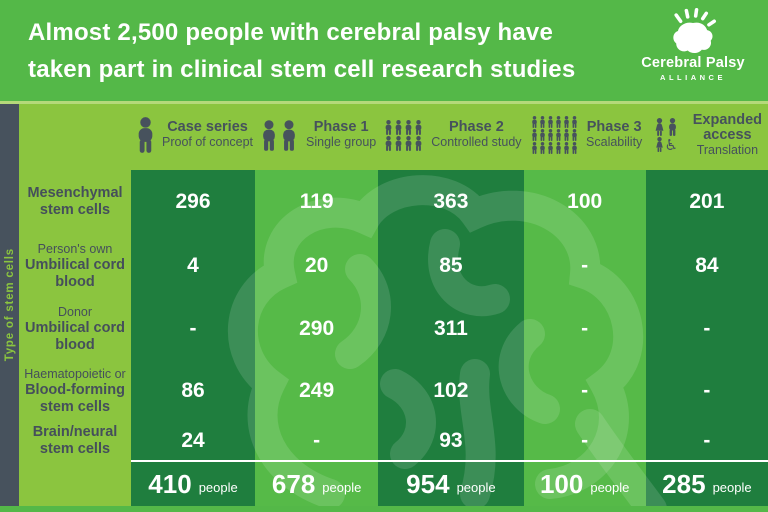 This screenshot has height=512, width=768. What do you see at coordinates (693, 77) in the screenshot?
I see `logo-subname: ALLIANCE` at bounding box center [693, 77].